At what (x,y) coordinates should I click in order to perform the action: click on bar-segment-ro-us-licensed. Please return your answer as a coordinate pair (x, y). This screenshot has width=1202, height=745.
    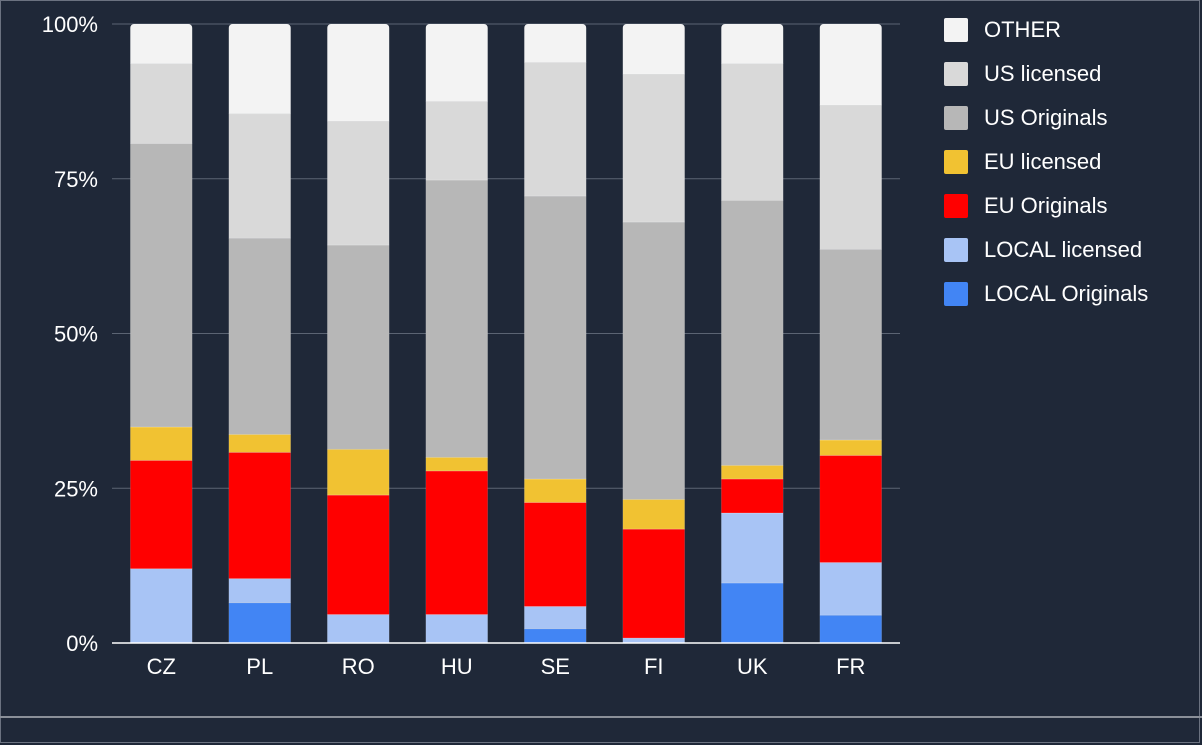
    Looking at the image, I should click on (358, 183).